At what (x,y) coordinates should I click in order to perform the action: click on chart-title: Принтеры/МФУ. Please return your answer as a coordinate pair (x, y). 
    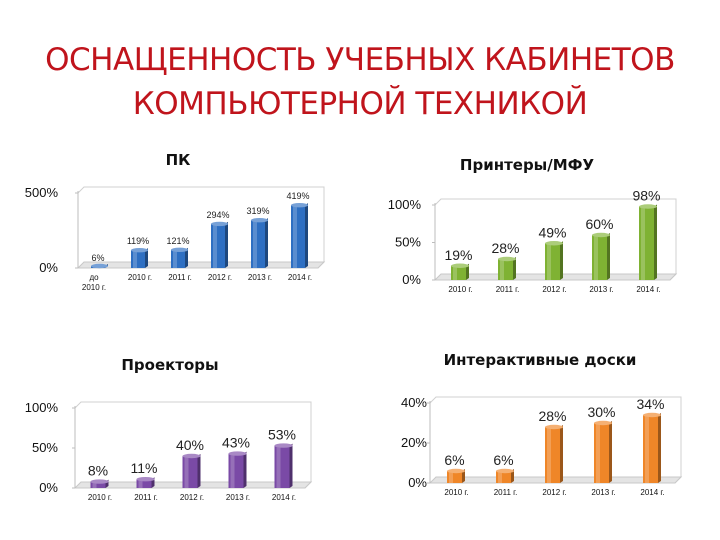
    Looking at the image, I should click on (527, 165).